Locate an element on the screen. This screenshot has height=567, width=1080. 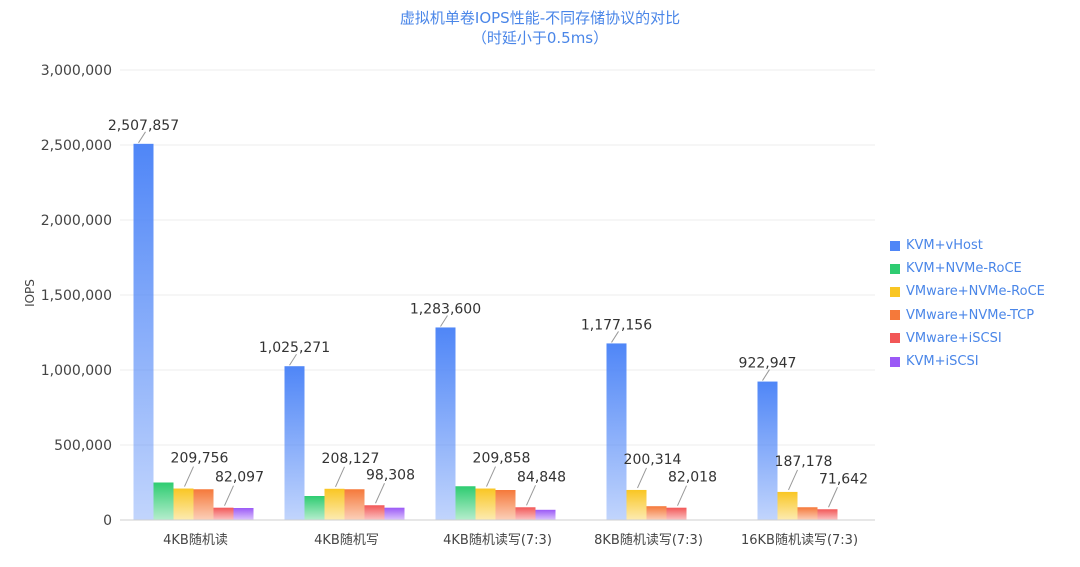
legend-label: VMware+iSCSI is located at coordinates (954, 338).